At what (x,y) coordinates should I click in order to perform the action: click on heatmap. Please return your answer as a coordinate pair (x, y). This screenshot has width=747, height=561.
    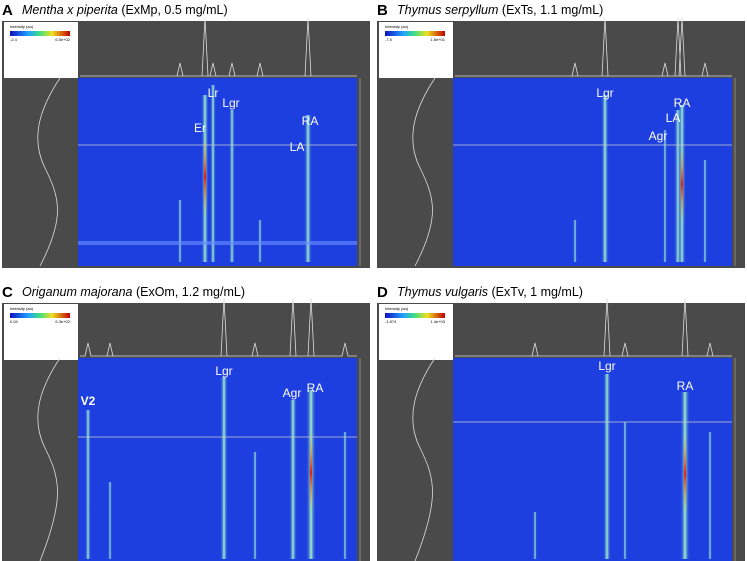
    Looking at the image, I should click on (217, 172).